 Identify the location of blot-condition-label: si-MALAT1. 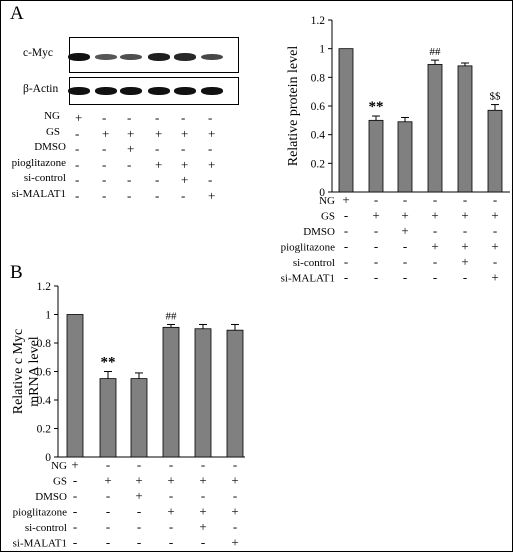
(38, 193).